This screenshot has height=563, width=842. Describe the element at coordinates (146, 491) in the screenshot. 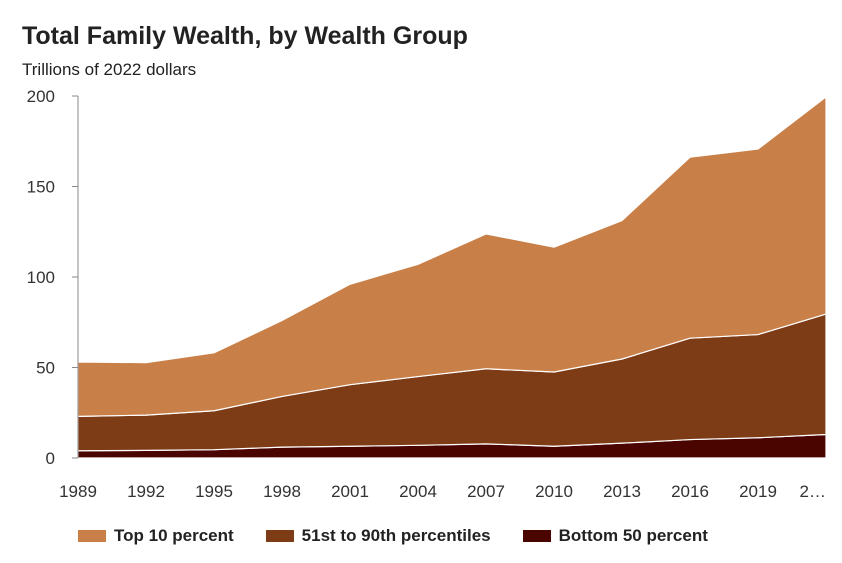

I see `x-tick-label: 1992` at that location.